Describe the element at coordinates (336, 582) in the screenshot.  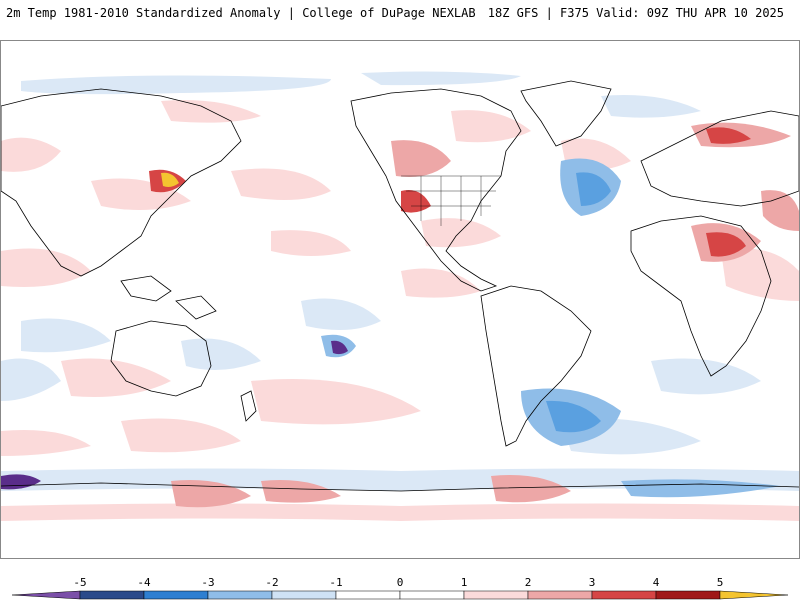
I see `colorbar-tick: -1` at that location.